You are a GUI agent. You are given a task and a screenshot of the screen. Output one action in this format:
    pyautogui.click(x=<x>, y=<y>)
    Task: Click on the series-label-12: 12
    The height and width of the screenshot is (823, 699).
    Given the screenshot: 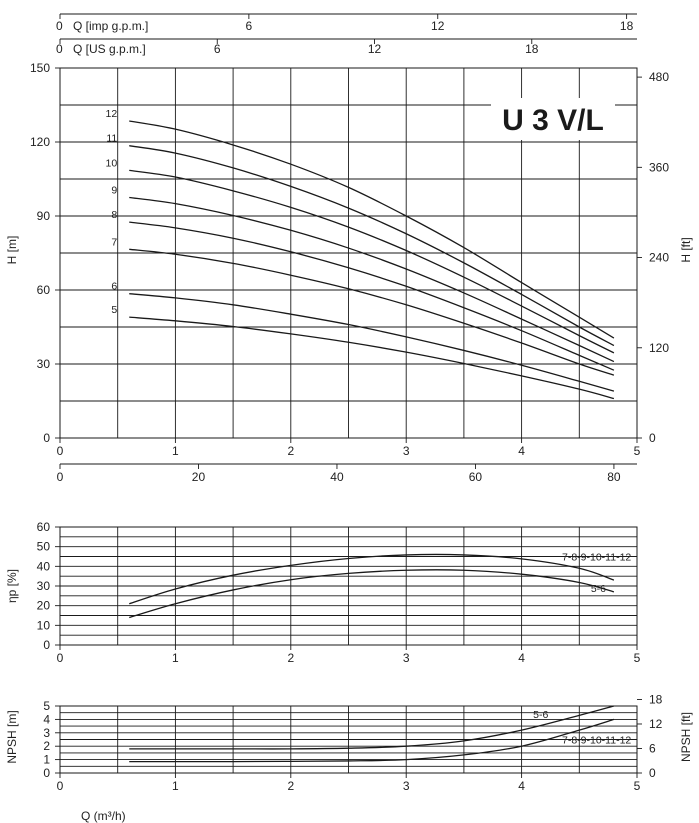 What is the action you would take?
    pyautogui.click(x=112, y=114)
    